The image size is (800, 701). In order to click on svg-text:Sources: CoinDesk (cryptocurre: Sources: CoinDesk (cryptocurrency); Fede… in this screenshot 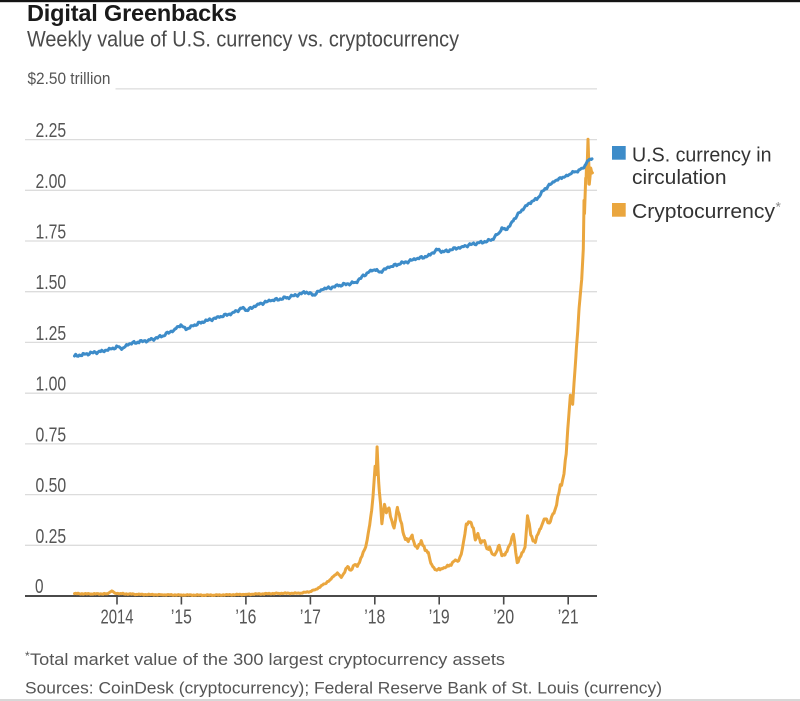, I will do `click(343, 688)`.